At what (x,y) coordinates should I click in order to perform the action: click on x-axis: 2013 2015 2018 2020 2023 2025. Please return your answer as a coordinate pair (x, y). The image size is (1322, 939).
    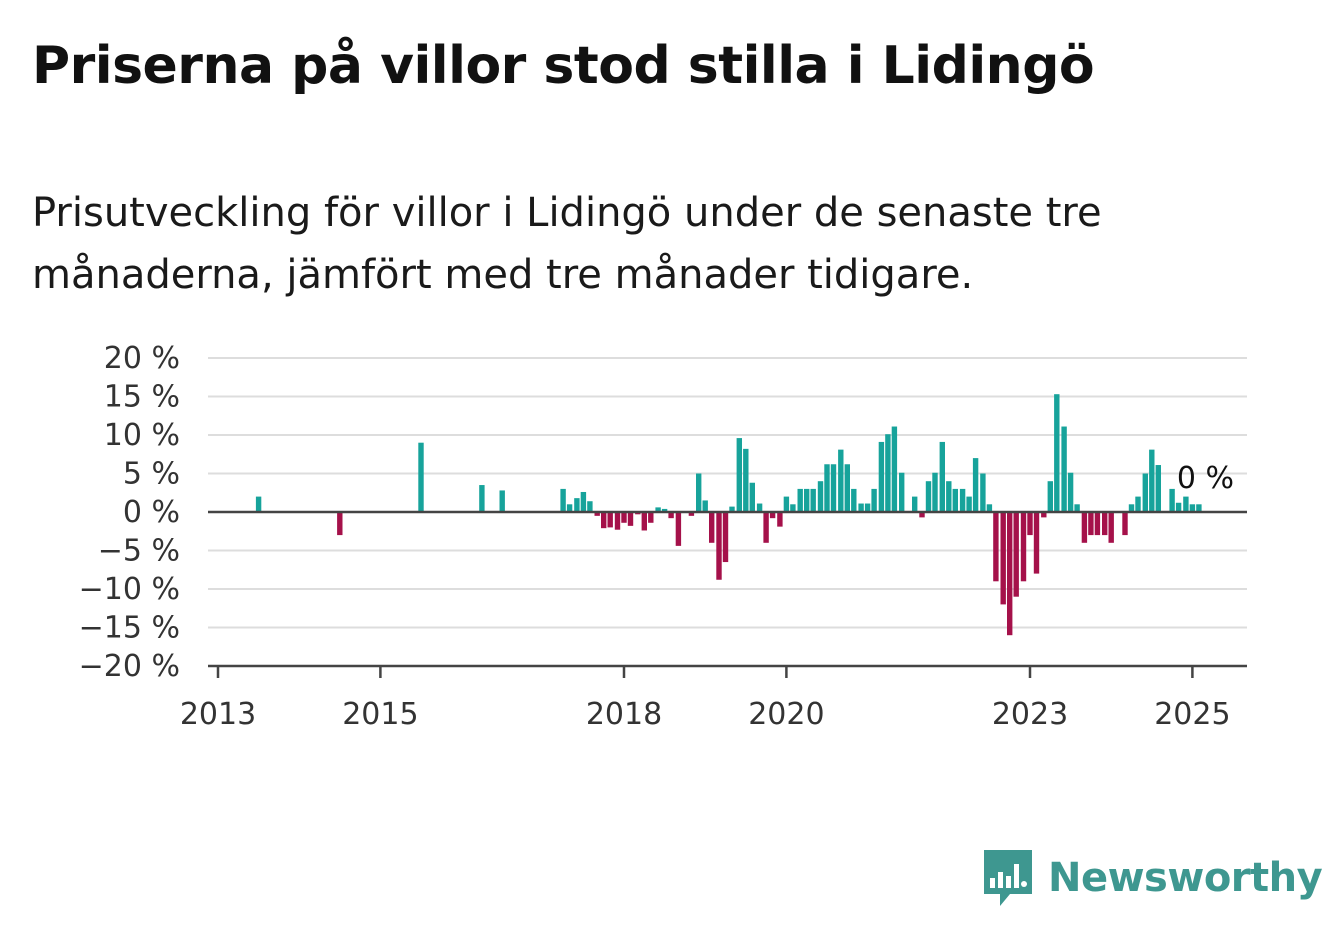
    Looking at the image, I should click on (705, 699).